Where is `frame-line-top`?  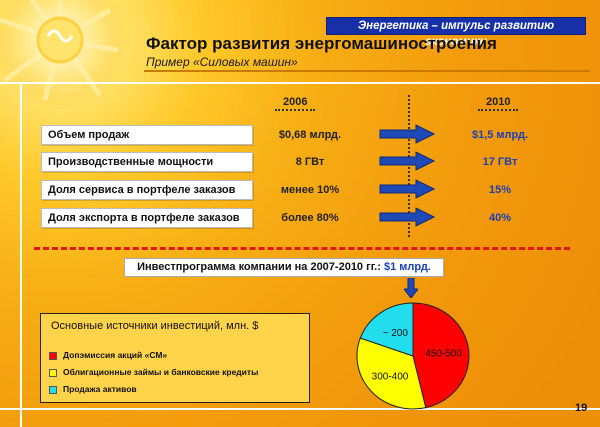
frame-line-top is located at coordinates (300, 83).